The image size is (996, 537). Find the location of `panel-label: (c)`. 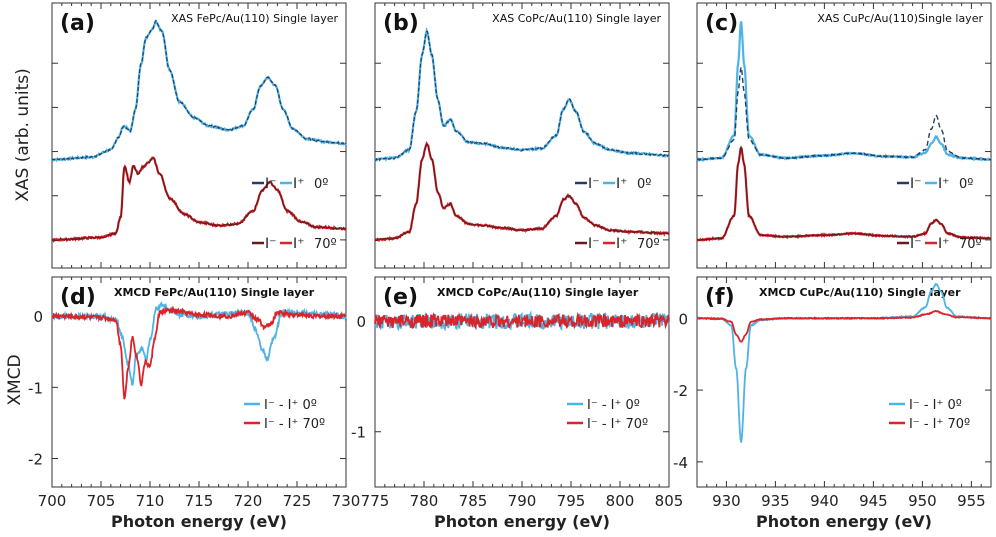

panel-label: (c) is located at coordinates (721, 23).